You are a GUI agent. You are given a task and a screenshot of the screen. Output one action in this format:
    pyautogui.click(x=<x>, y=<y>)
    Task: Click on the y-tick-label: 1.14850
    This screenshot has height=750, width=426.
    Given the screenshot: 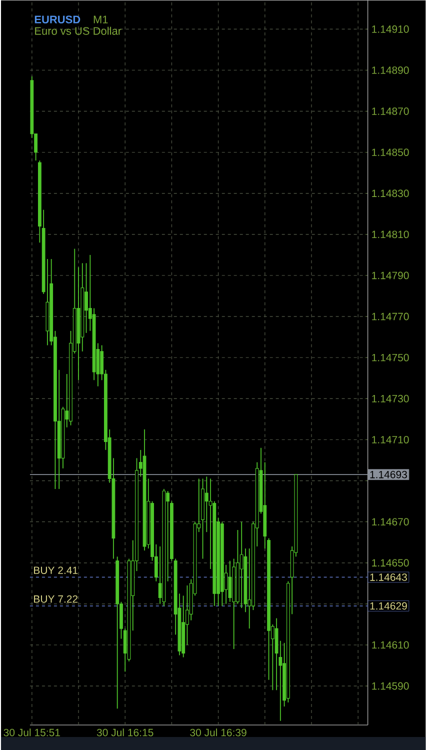 What is the action you would take?
    pyautogui.click(x=390, y=152)
    